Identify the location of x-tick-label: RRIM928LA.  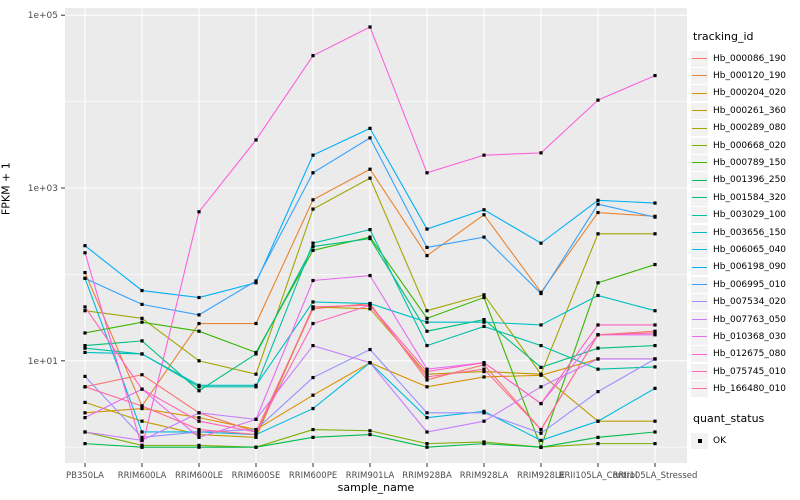
(484, 476).